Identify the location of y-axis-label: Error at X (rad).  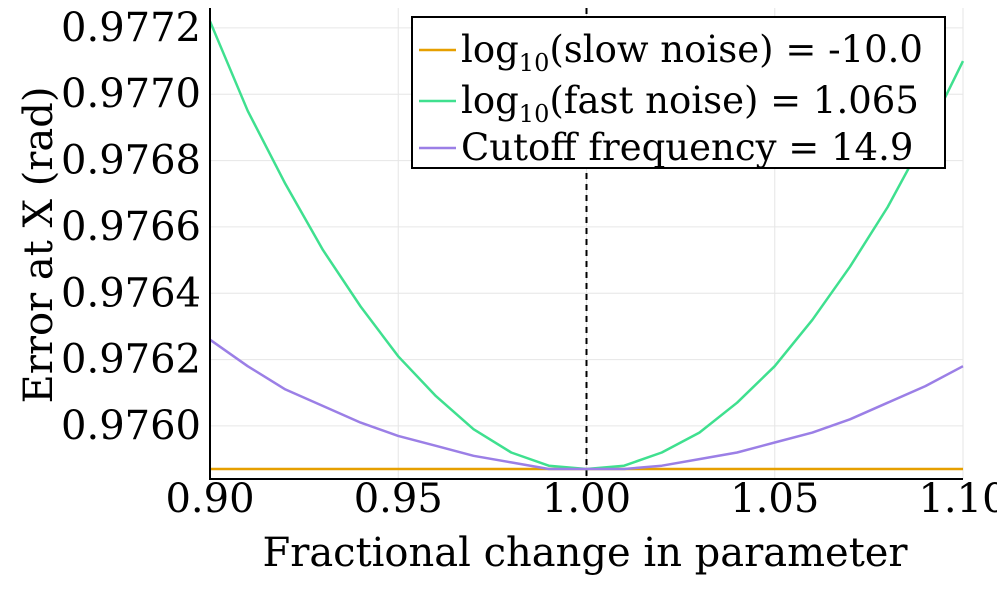
(39, 245).